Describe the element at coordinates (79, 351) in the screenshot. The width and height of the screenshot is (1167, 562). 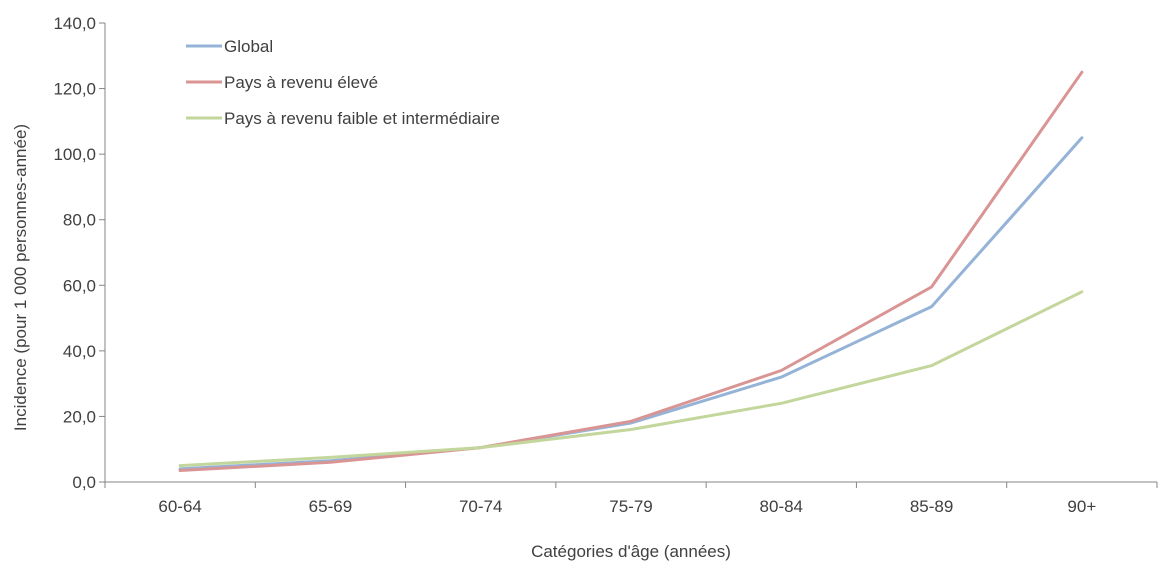
I see `y-tick-label: 40,0` at that location.